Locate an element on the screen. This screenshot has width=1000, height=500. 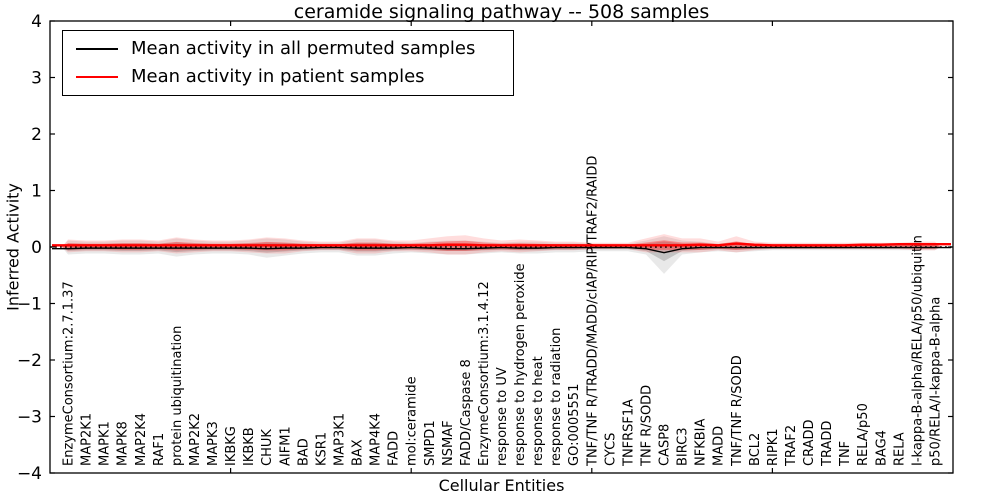
x-tick-label: CRADD is located at coordinates (809, 443).